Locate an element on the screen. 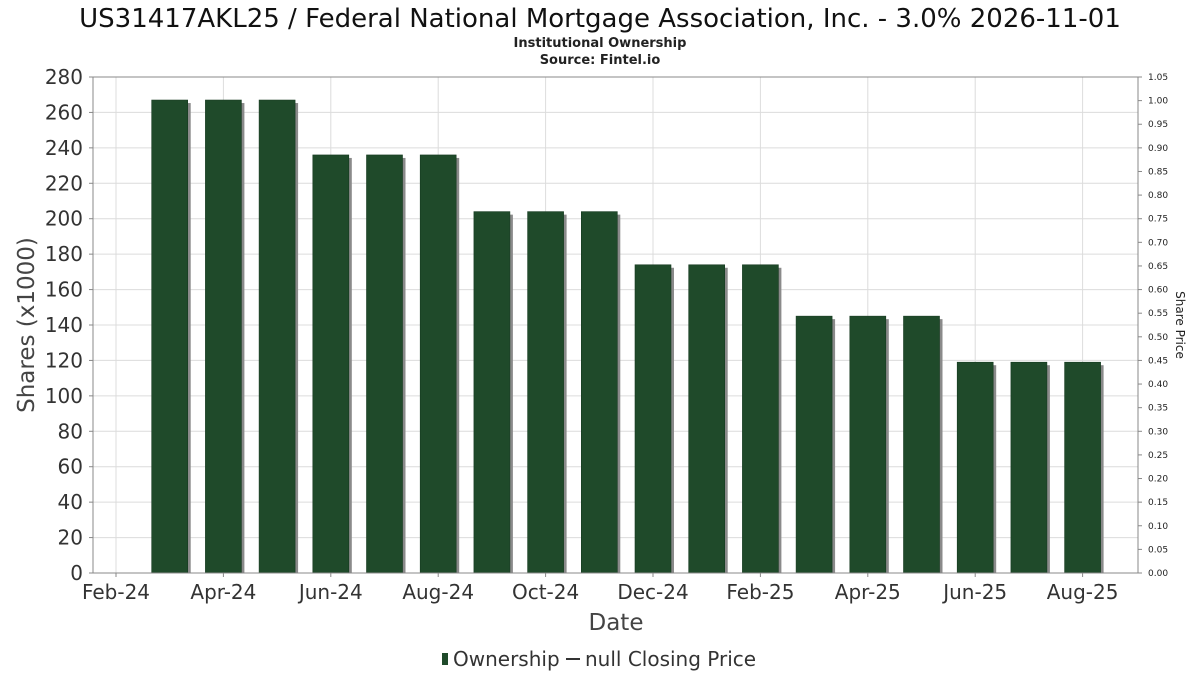  x-tick-label: Jun-25 is located at coordinates (974, 592).